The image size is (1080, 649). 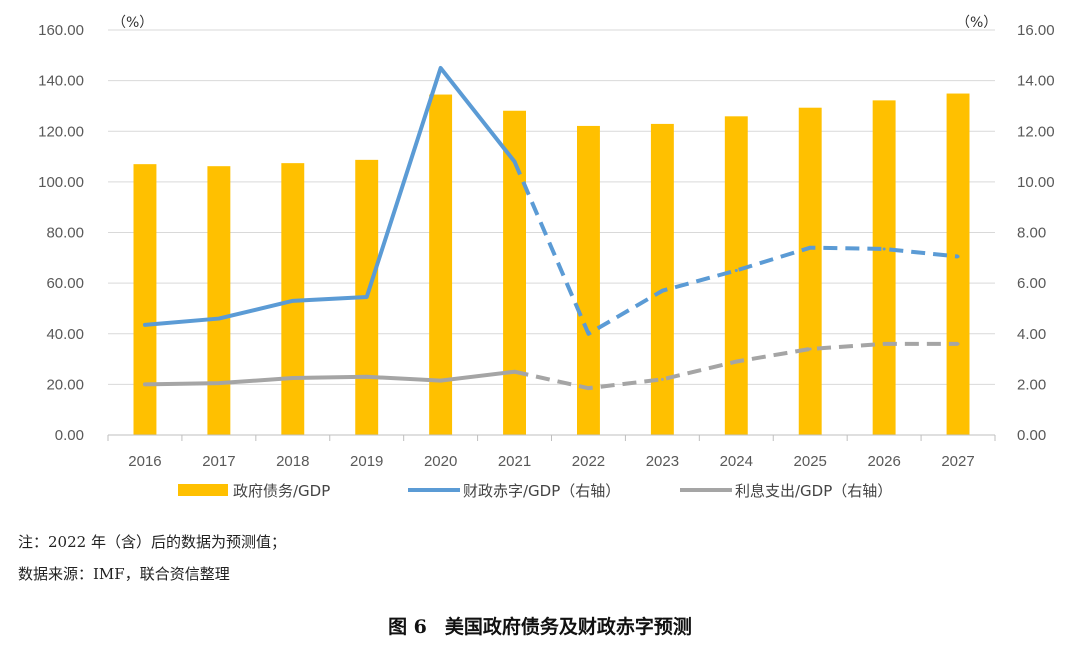 I want to click on point-interest-2024, so click(x=736, y=362).